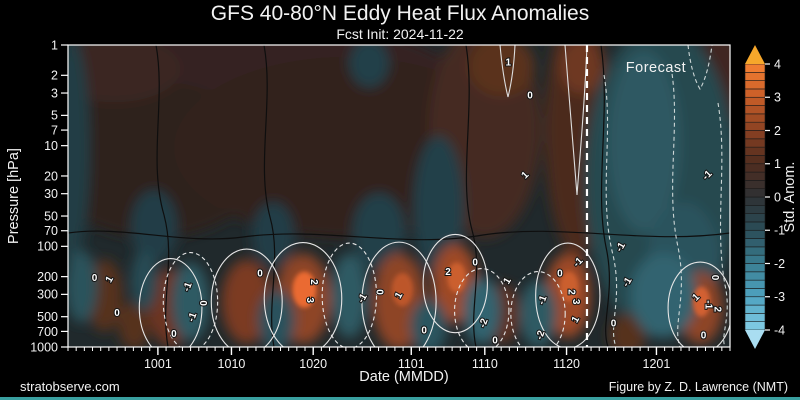 The height and width of the screenshot is (400, 800). I want to click on x-axis-ticks: 1001 1010 1020 1101 1110 1120 1201, so click(399, 359).